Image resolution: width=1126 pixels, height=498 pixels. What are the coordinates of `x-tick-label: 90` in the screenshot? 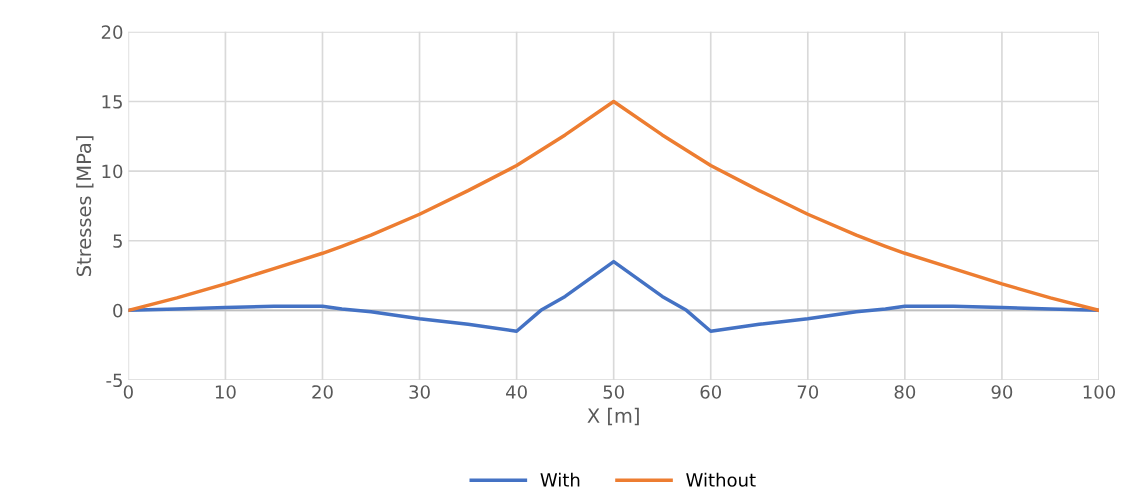 It's located at (1002, 392).